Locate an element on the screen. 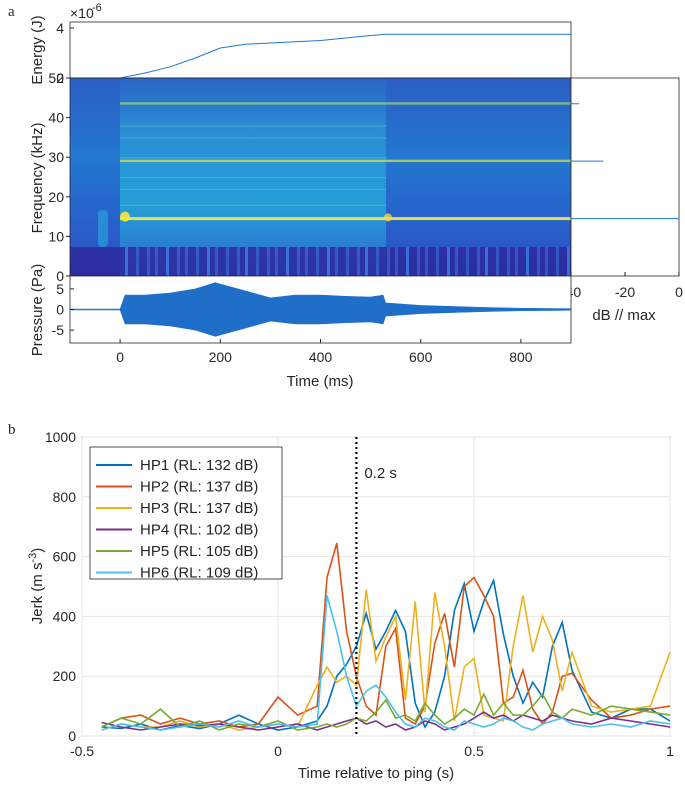 The height and width of the screenshot is (788, 685). spectrogram-tonal-bands is located at coordinates (345, 162).